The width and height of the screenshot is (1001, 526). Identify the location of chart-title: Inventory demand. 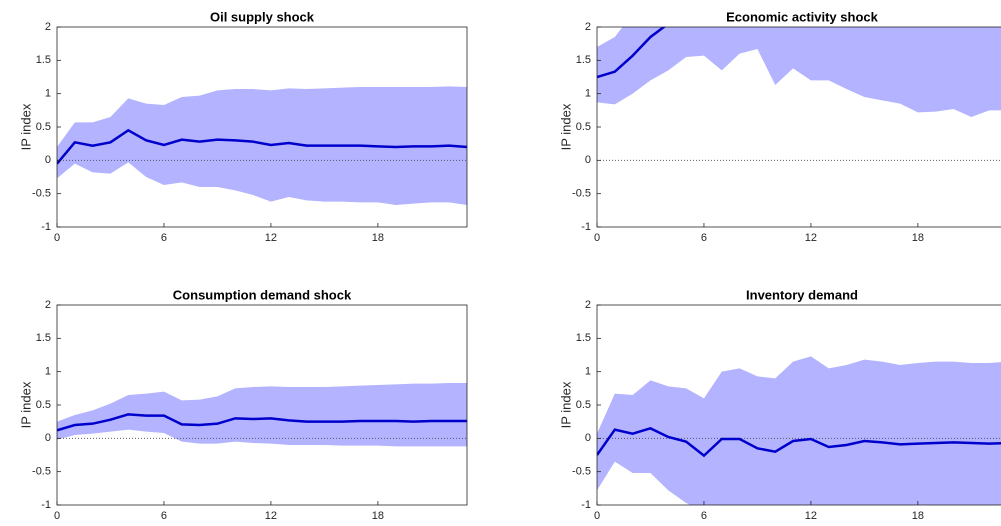
(802, 294).